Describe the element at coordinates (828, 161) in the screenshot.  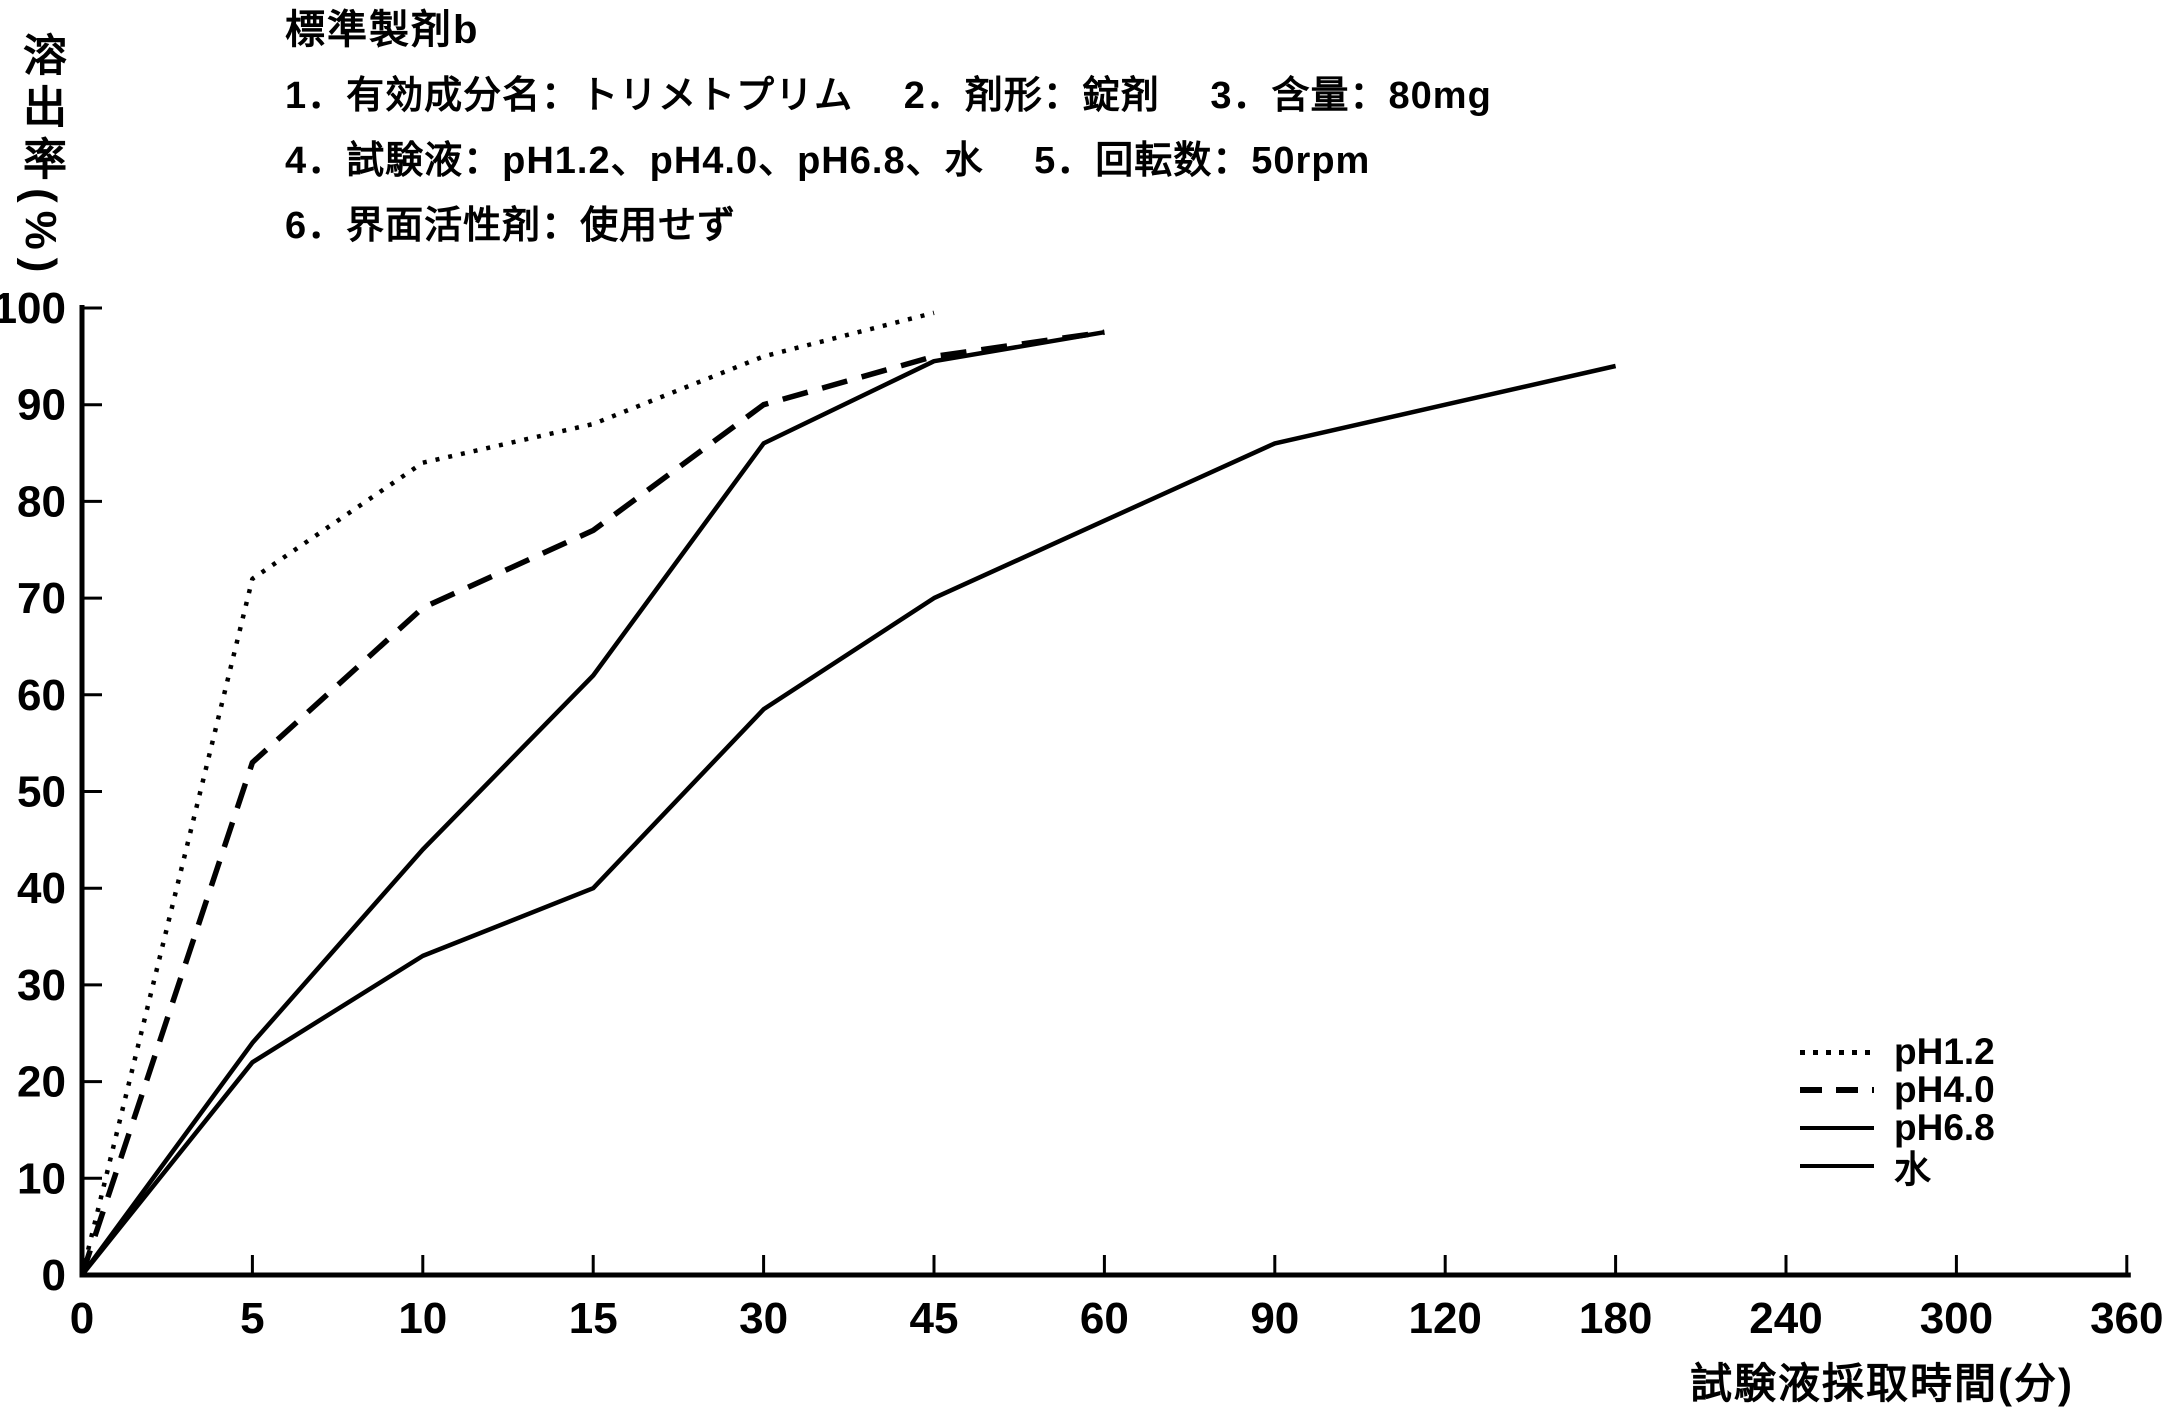
I see `condition-line-2: 4．試験液：pH1.2、pH4.0、pH6.8、水 5．回転数：50rpm` at that location.